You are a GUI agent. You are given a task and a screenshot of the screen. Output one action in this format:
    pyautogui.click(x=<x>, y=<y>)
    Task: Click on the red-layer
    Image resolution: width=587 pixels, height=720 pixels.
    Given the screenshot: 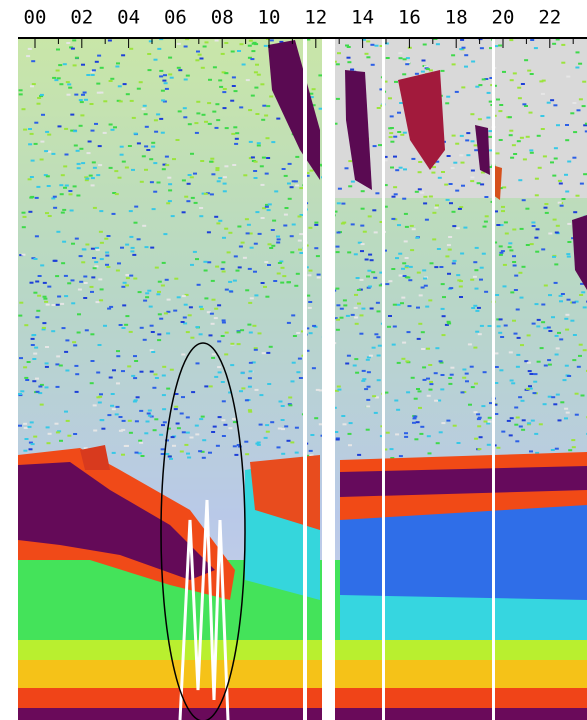 What is the action you would take?
    pyautogui.click(x=302, y=699)
    